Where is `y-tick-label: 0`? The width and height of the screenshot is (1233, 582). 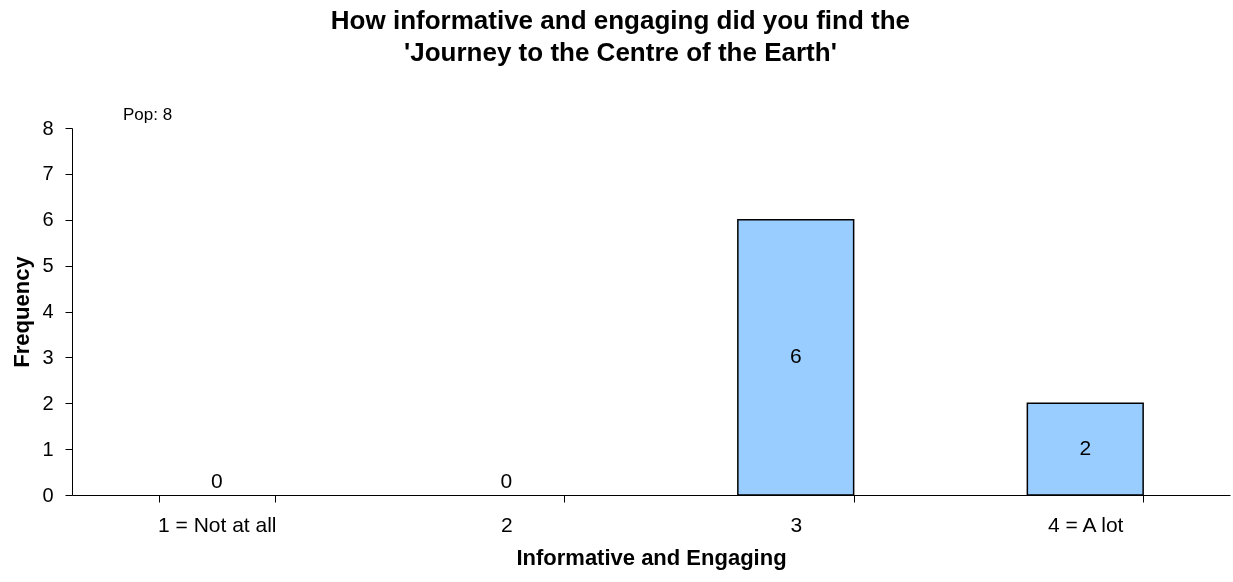
y-tick-label: 0 is located at coordinates (48, 494).